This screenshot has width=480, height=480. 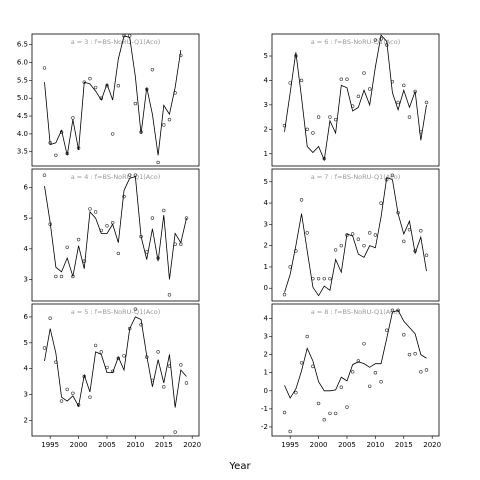 I want to click on y-tick-label: 3.5, so click(x=22, y=152).